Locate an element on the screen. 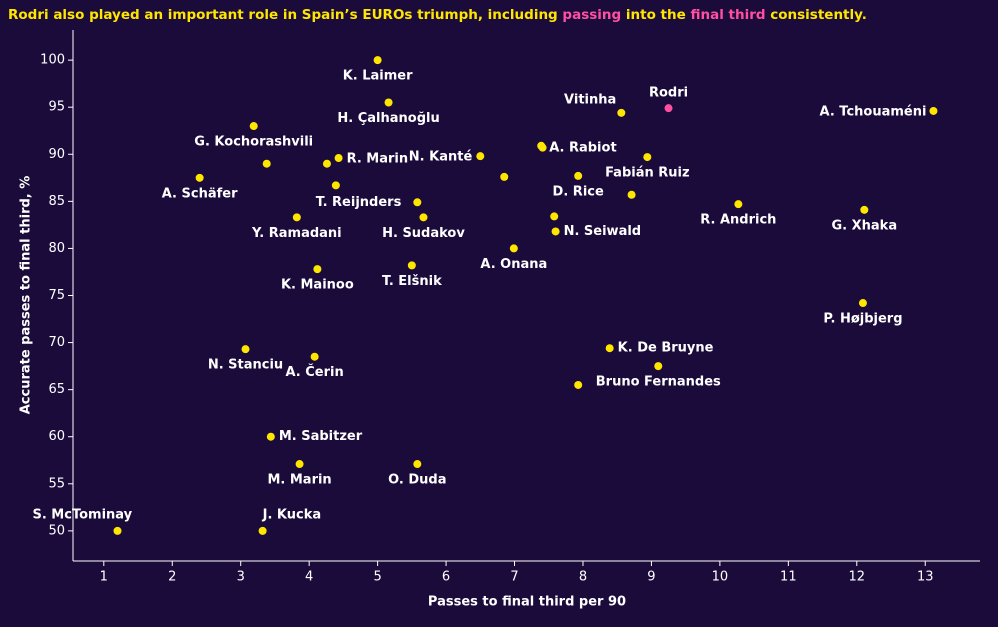 The image size is (998, 627). title-segment: passing is located at coordinates (591, 15).